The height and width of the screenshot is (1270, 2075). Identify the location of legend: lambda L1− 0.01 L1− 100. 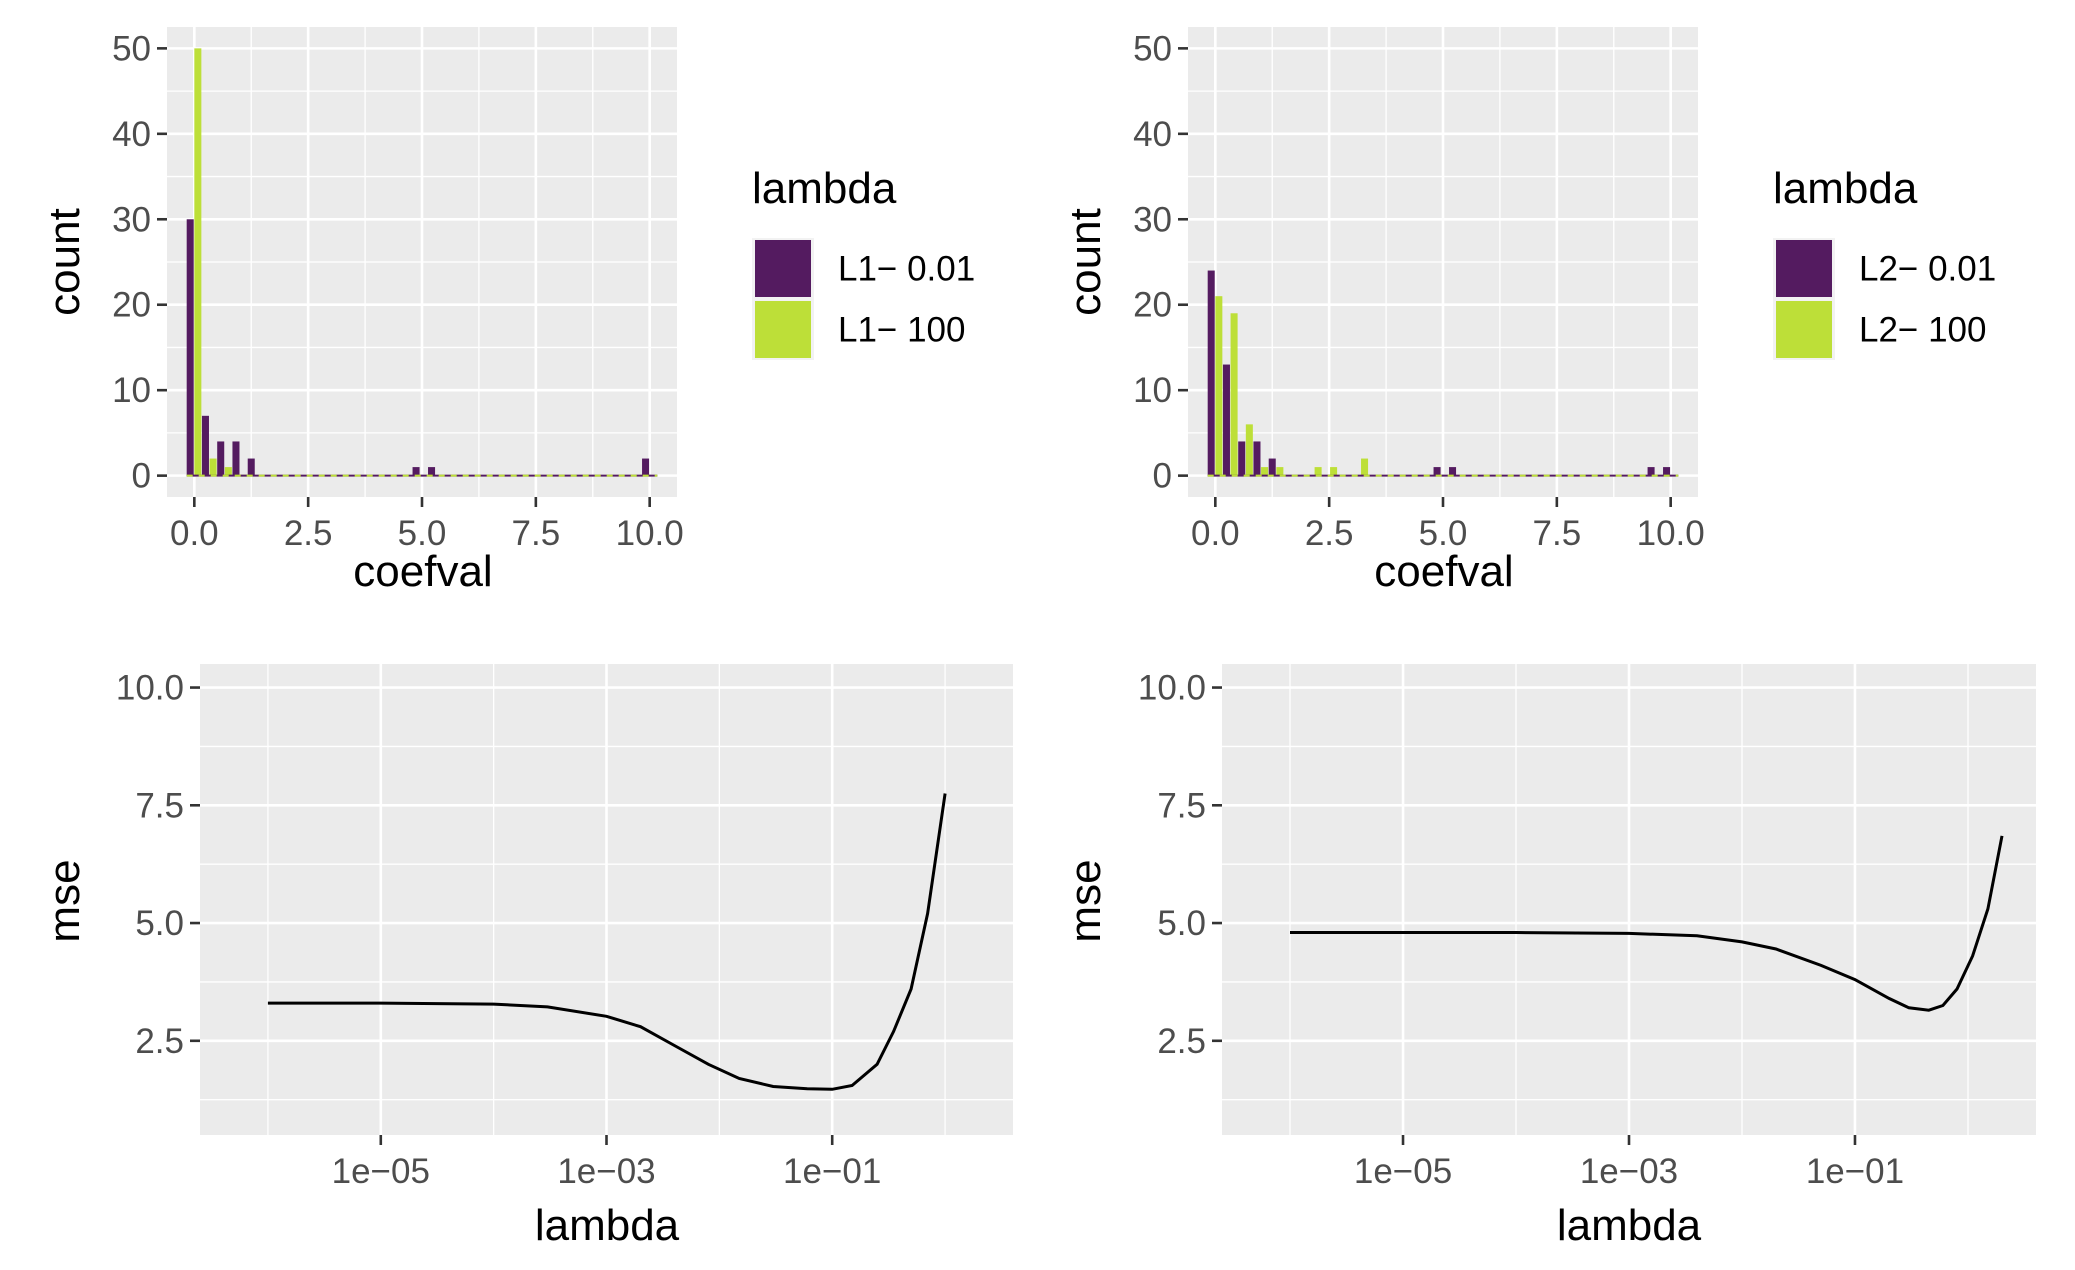
(863, 262).